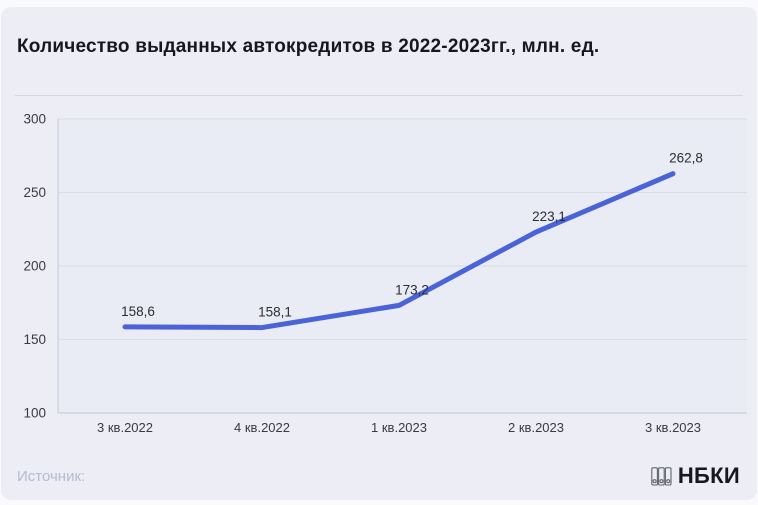 Image resolution: width=758 pixels, height=505 pixels. I want to click on y-tick-label: 150, so click(34, 339).